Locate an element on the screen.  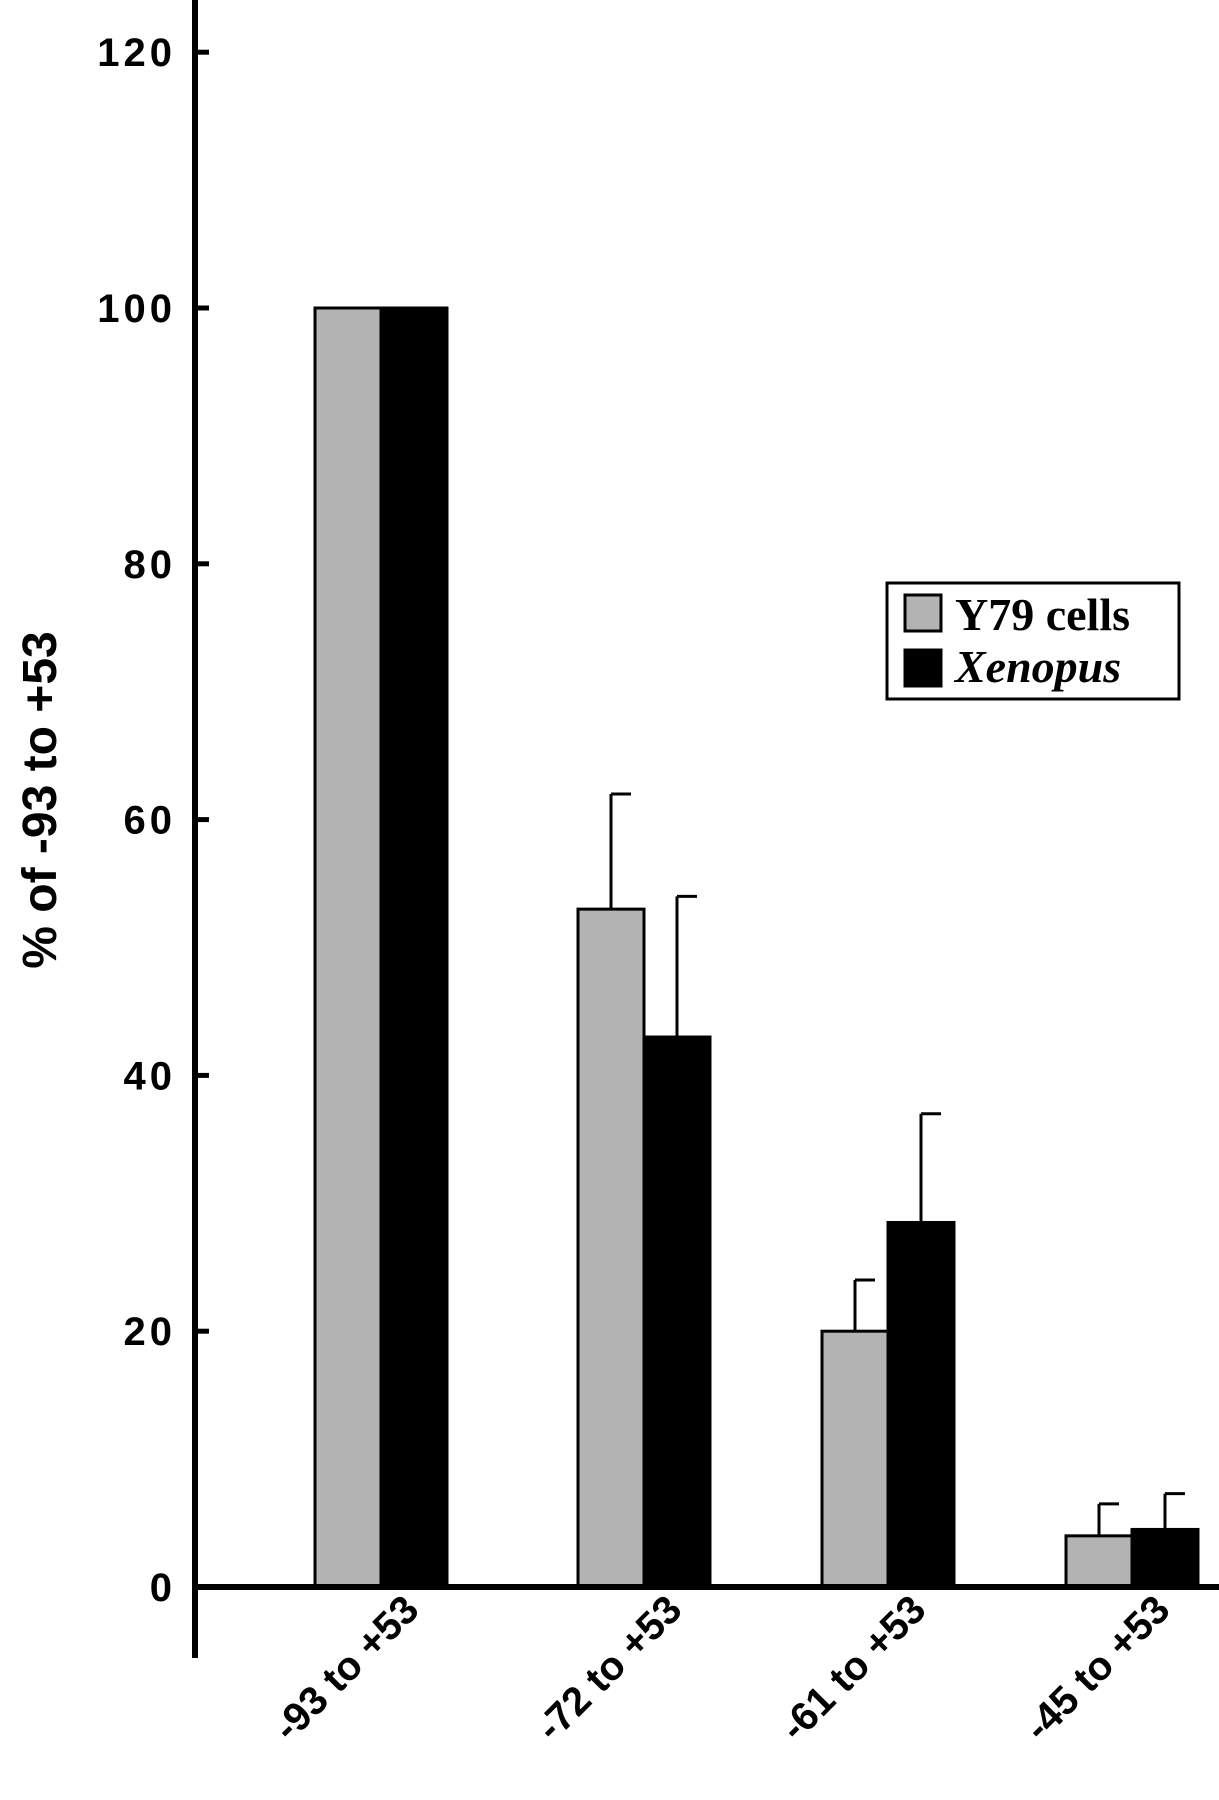
legend-label-xenopus: Xenopus is located at coordinates (1037, 666).